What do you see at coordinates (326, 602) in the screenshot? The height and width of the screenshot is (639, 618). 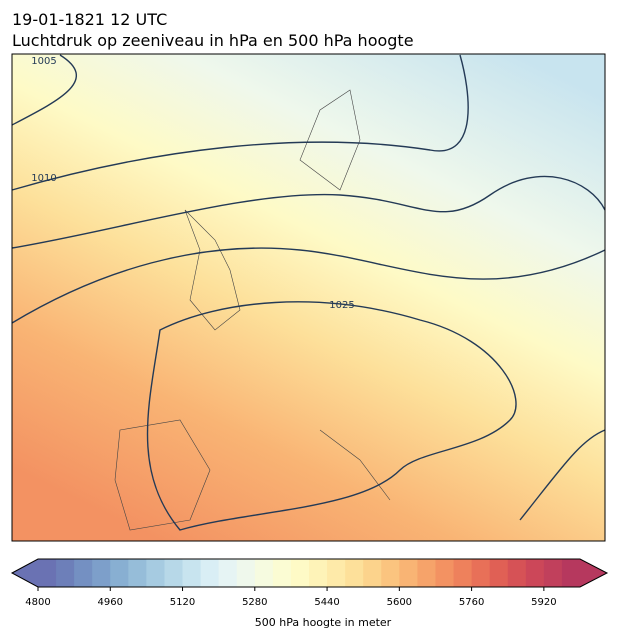 I see `tick-label: 5440` at bounding box center [326, 602].